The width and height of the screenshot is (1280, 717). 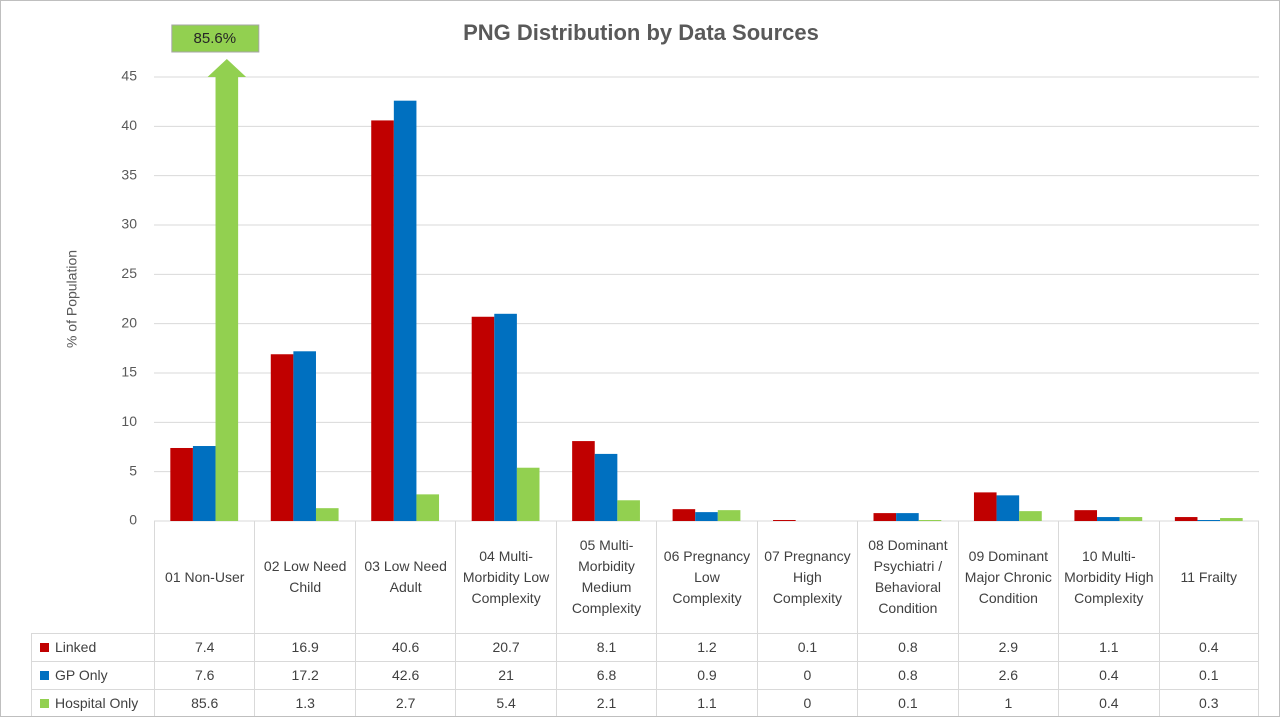 I want to click on data-label: 85.6%, so click(x=215, y=38).